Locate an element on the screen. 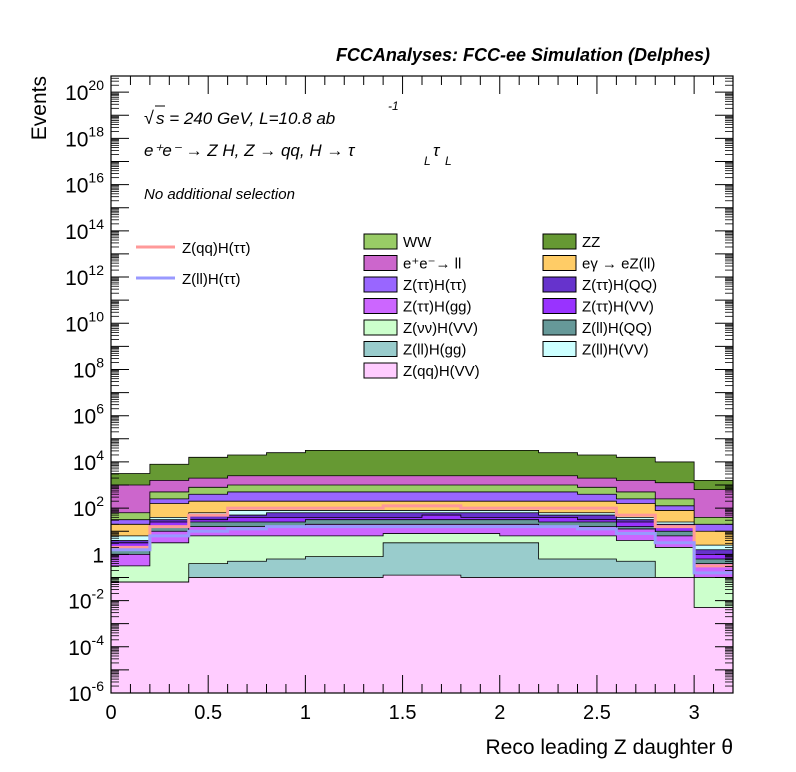 The image size is (796, 772). legend-label-ww: WW is located at coordinates (417, 242).